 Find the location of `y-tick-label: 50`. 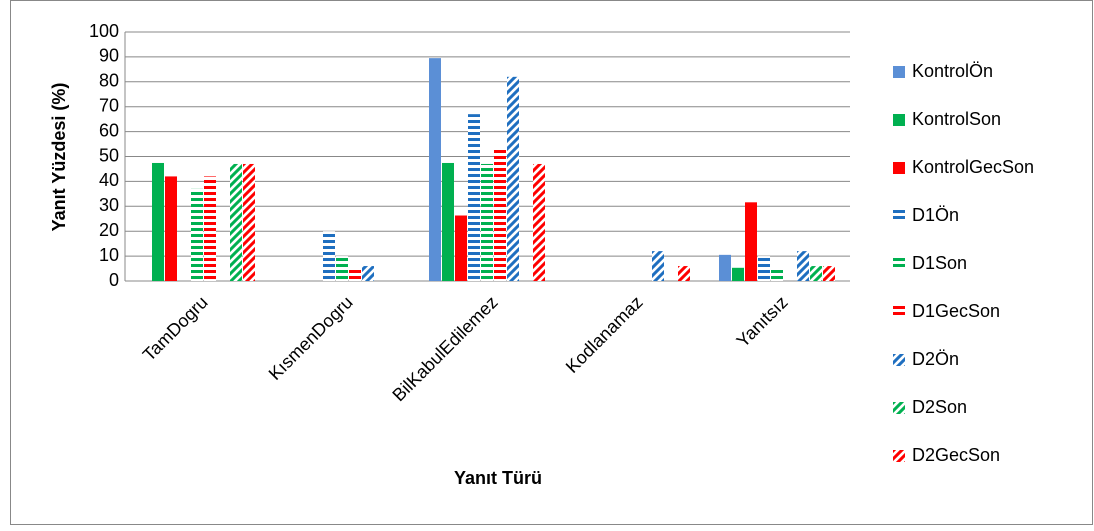

y-tick-label: 50 is located at coordinates (109, 155).